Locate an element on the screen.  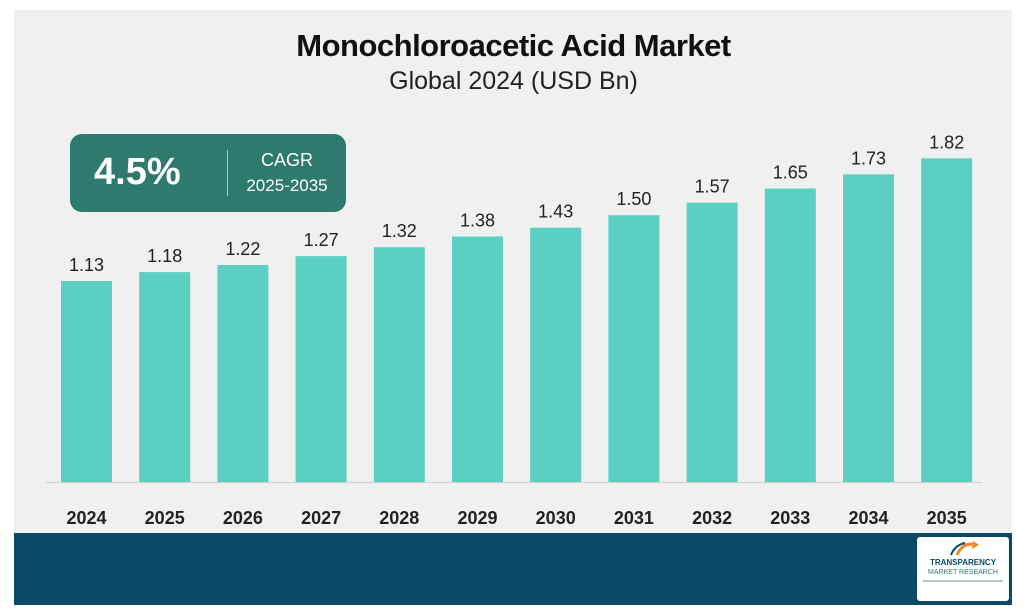
bar-2024 is located at coordinates (86, 381).